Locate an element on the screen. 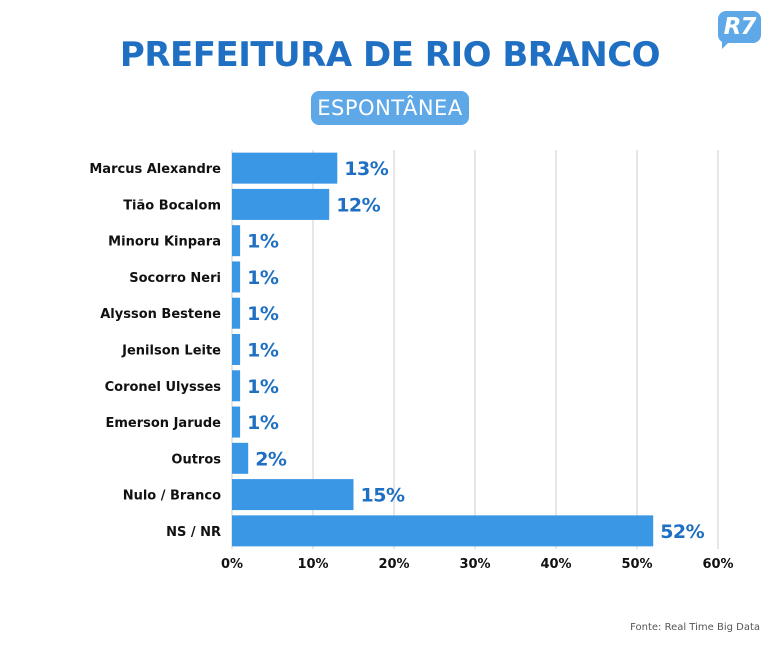 This screenshot has height=650, width=770. x-tick-label: 60% is located at coordinates (717, 564).